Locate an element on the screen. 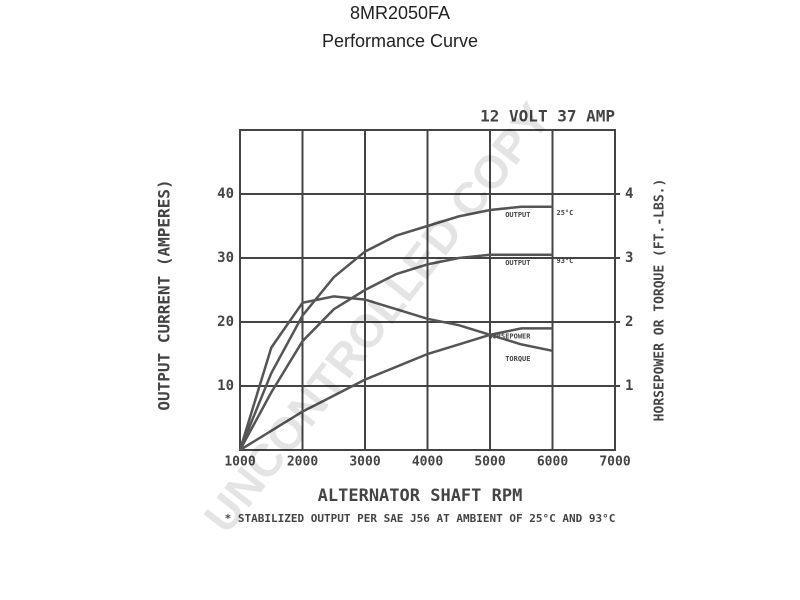  chart-subtitle: Performance Curve is located at coordinates (400, 41).